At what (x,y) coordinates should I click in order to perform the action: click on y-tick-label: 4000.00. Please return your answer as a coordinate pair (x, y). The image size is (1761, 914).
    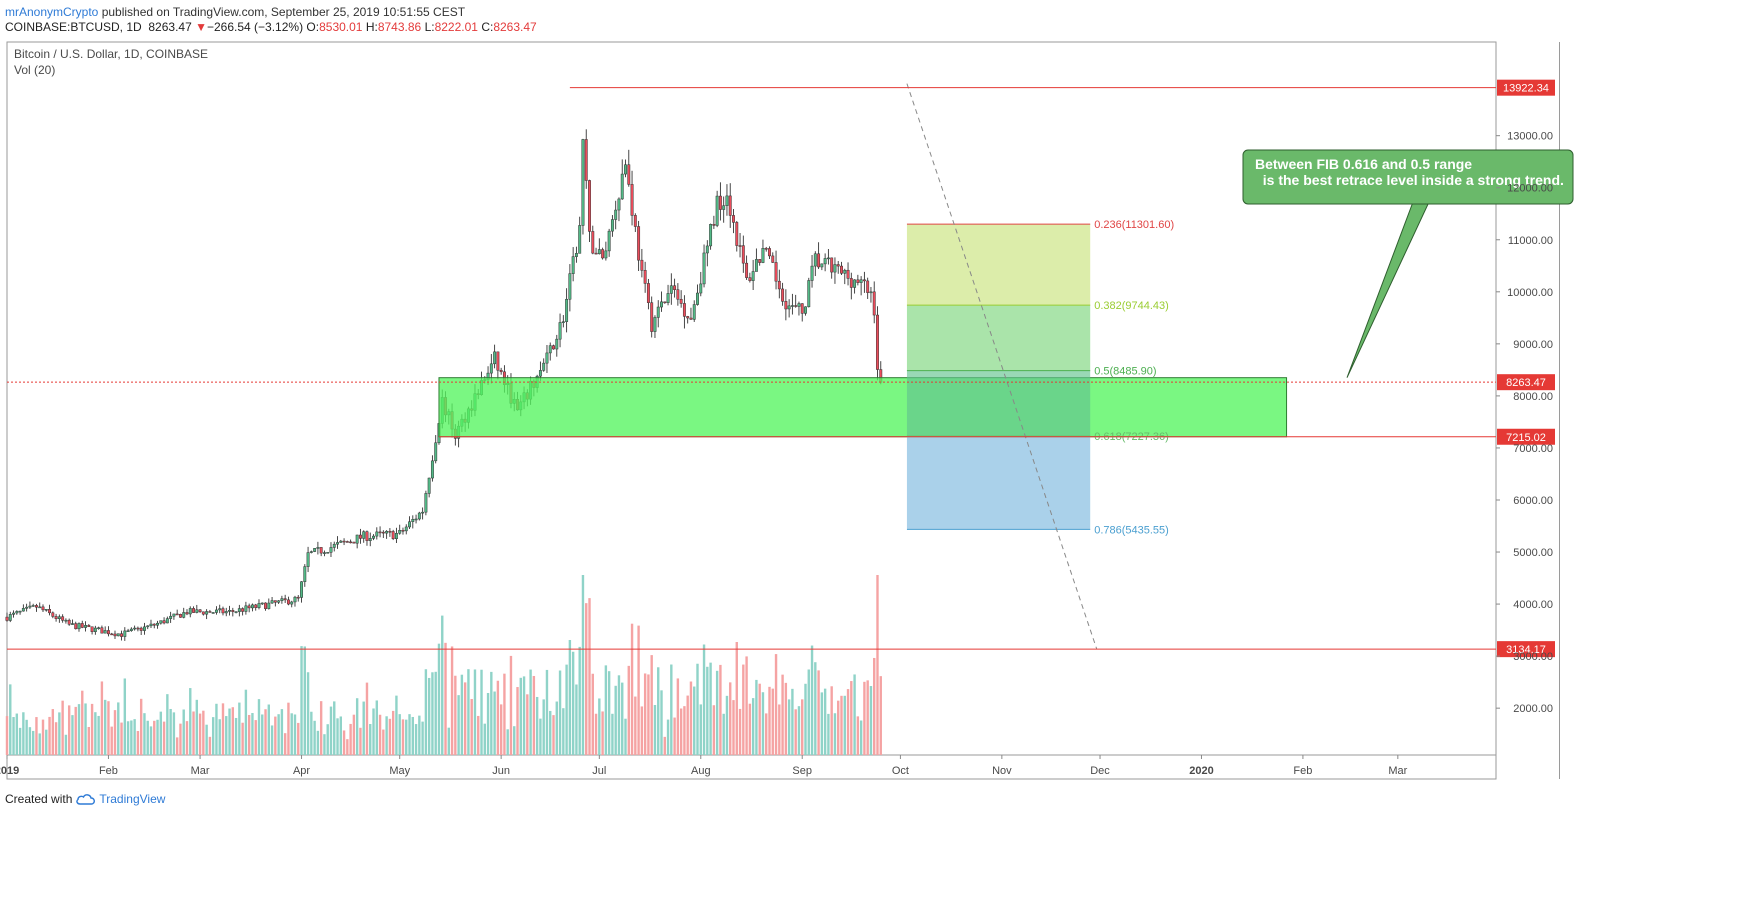
    Looking at the image, I should click on (1533, 605).